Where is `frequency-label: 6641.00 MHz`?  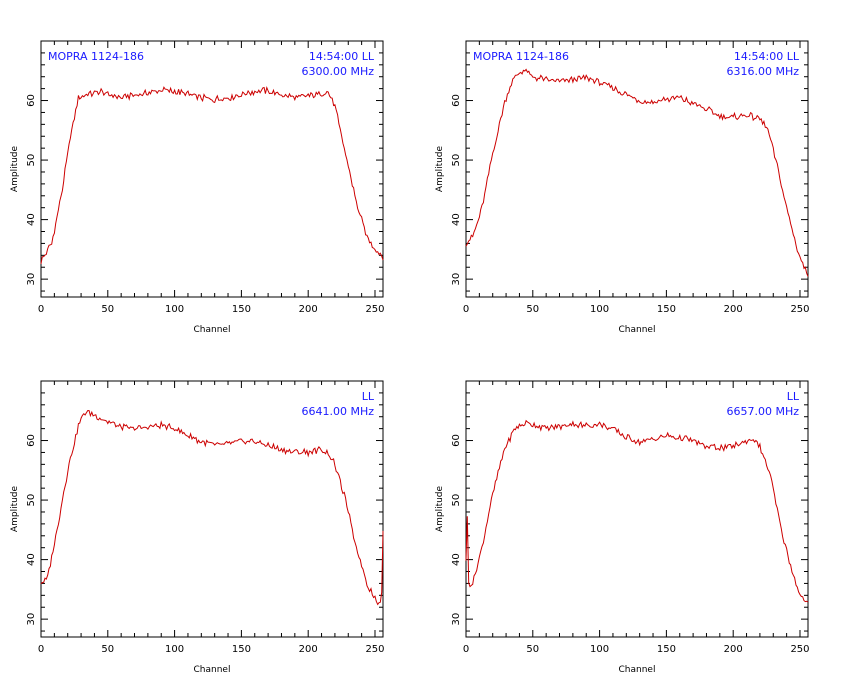 frequency-label: 6641.00 MHz is located at coordinates (337, 411).